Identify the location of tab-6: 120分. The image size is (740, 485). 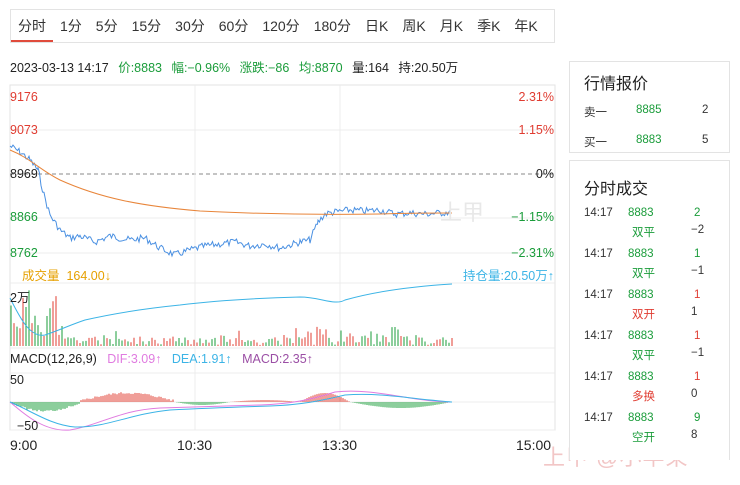
(281, 26).